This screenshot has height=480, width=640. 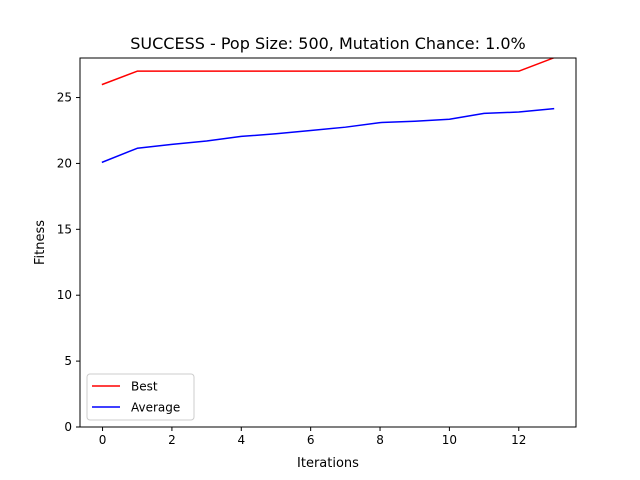 I want to click on y-tick-label: 10, so click(x=64, y=295).